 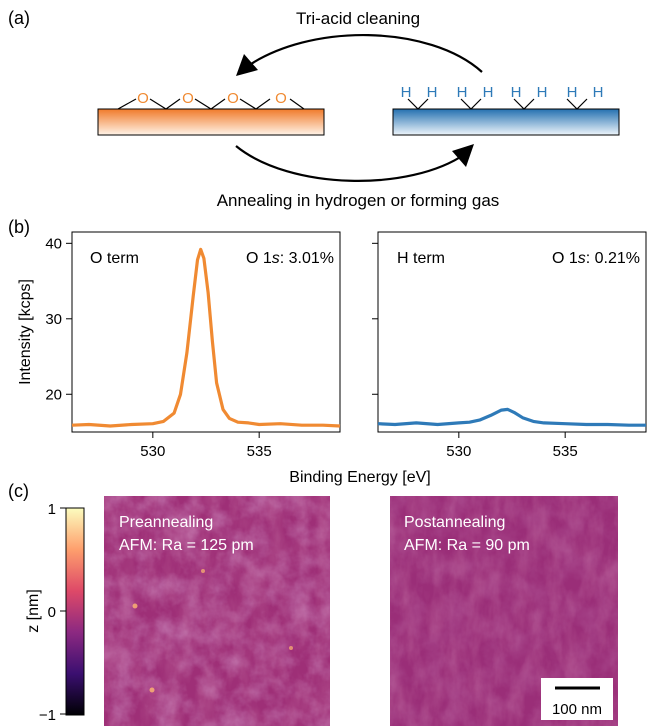 I want to click on bottom-arrow-head-icon, so click(x=463, y=155).